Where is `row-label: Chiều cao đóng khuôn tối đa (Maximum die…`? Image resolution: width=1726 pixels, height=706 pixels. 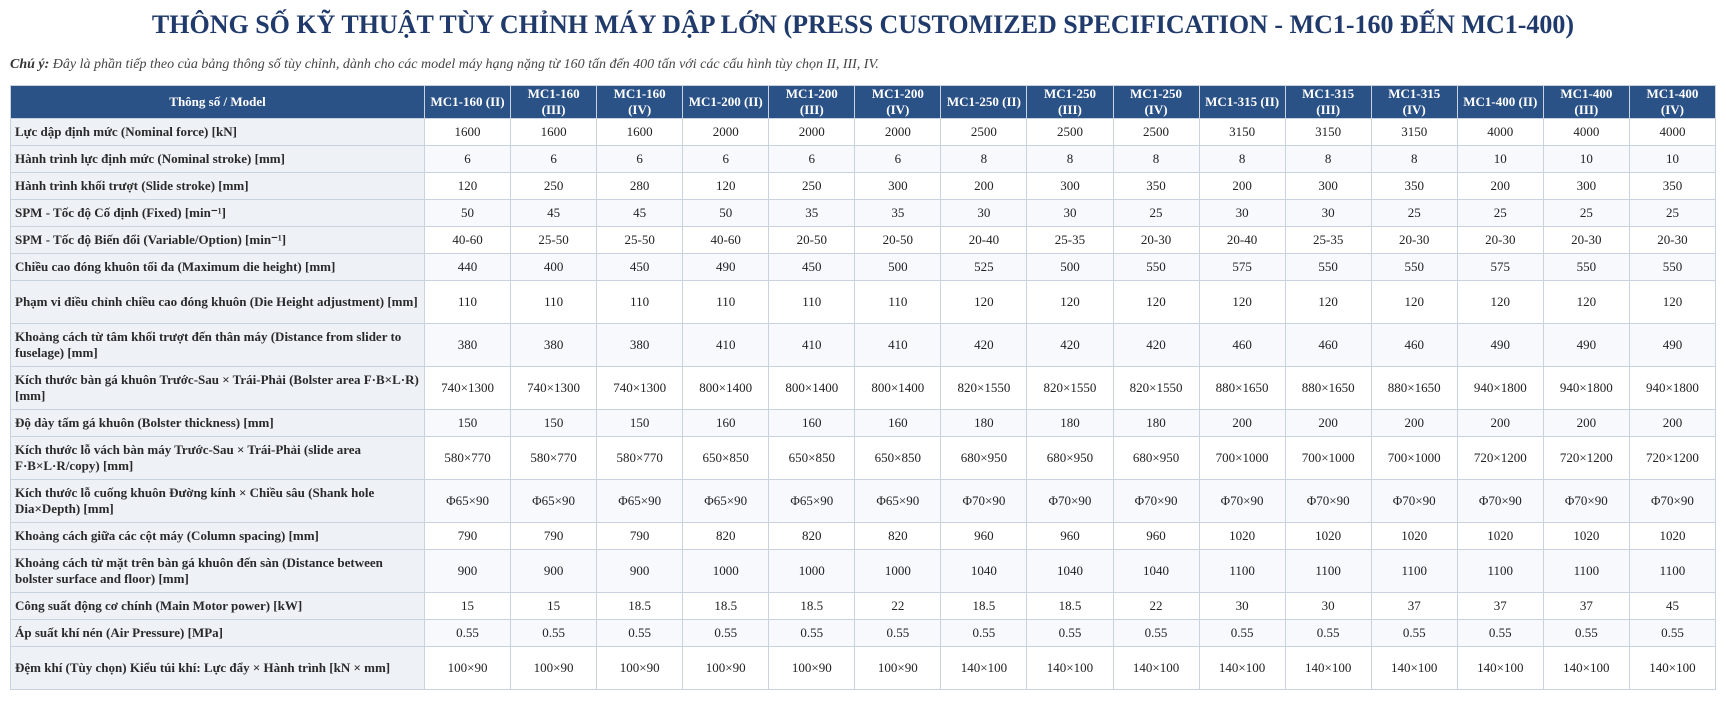 row-label: Chiều cao đóng khuôn tối đa (Maximum die… is located at coordinates (217, 267).